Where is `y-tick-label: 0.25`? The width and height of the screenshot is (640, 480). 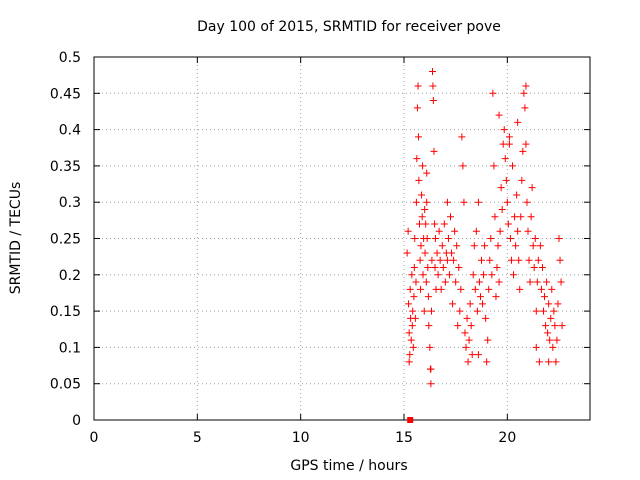
y-tick-label: 0.25 is located at coordinates (65, 240).